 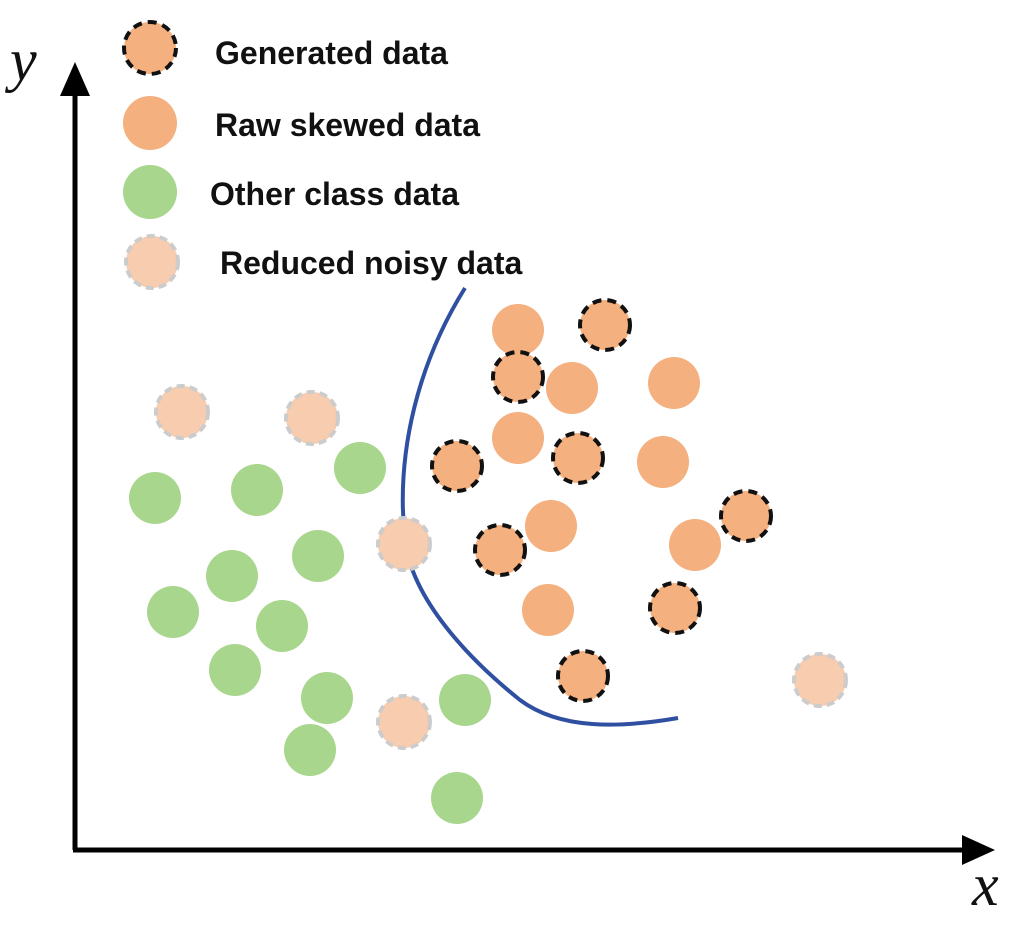 I want to click on raw-points, so click(x=606, y=470).